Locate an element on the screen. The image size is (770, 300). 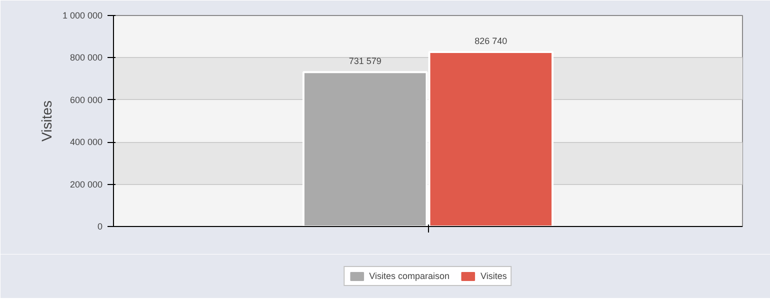
y-tick-label: 600 000 is located at coordinates (86, 99).